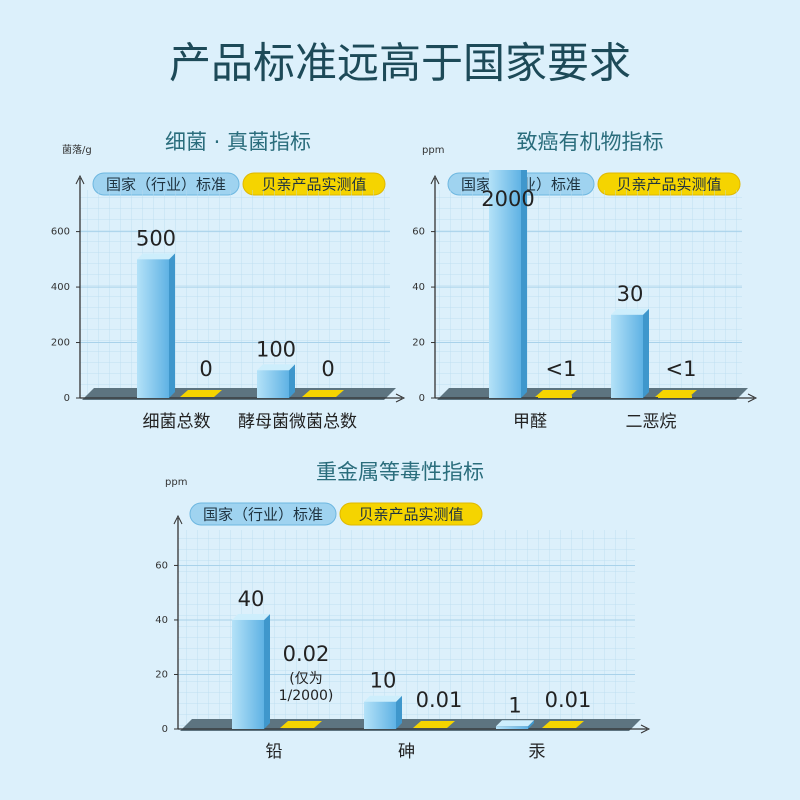 The width and height of the screenshot is (800, 800). Describe the element at coordinates (400, 472) in the screenshot. I see `chart-title: 重金属等毒性指标` at that location.